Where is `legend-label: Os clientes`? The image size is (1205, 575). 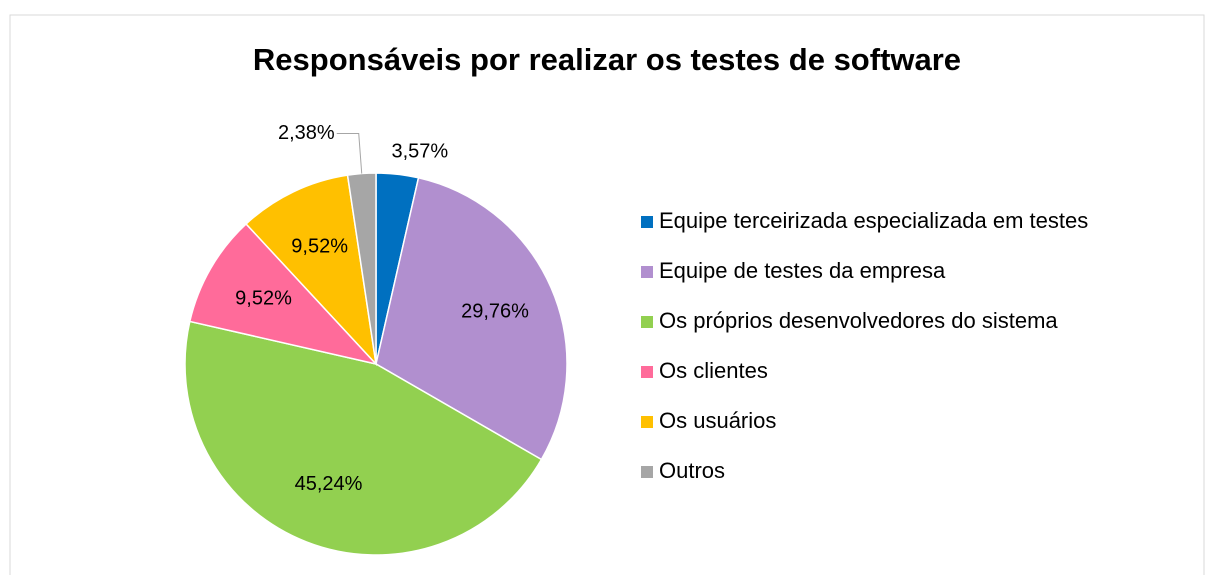
legend-label: Os clientes is located at coordinates (713, 370).